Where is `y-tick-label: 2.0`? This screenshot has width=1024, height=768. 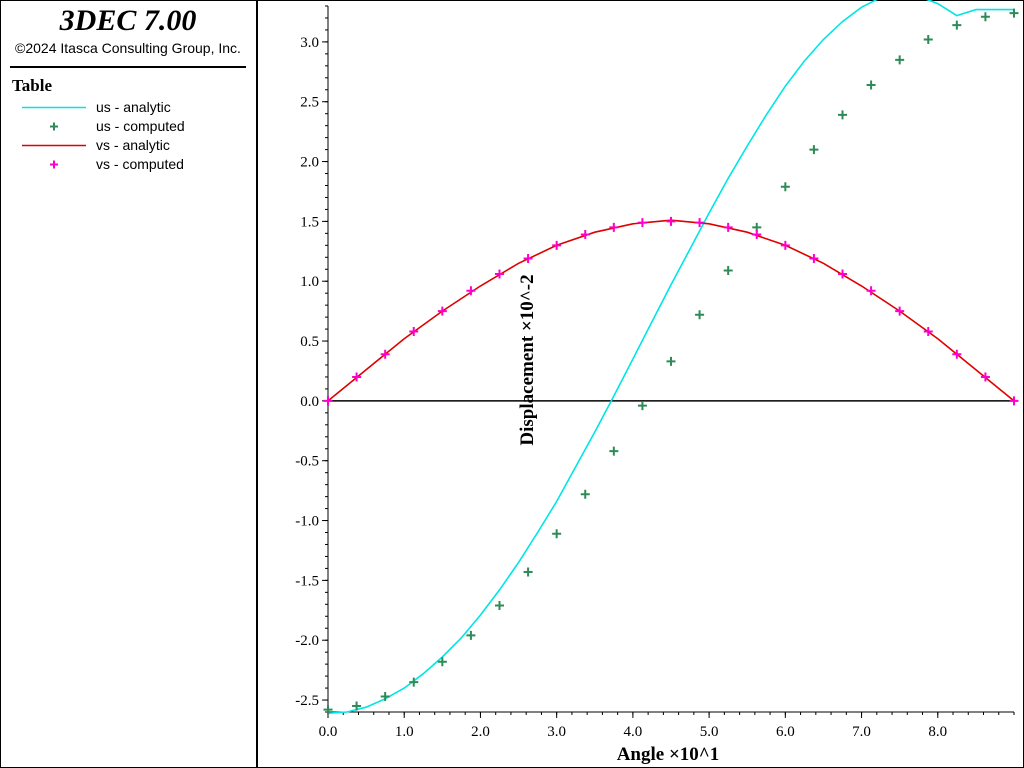
y-tick-label: 2.0 is located at coordinates (309, 163).